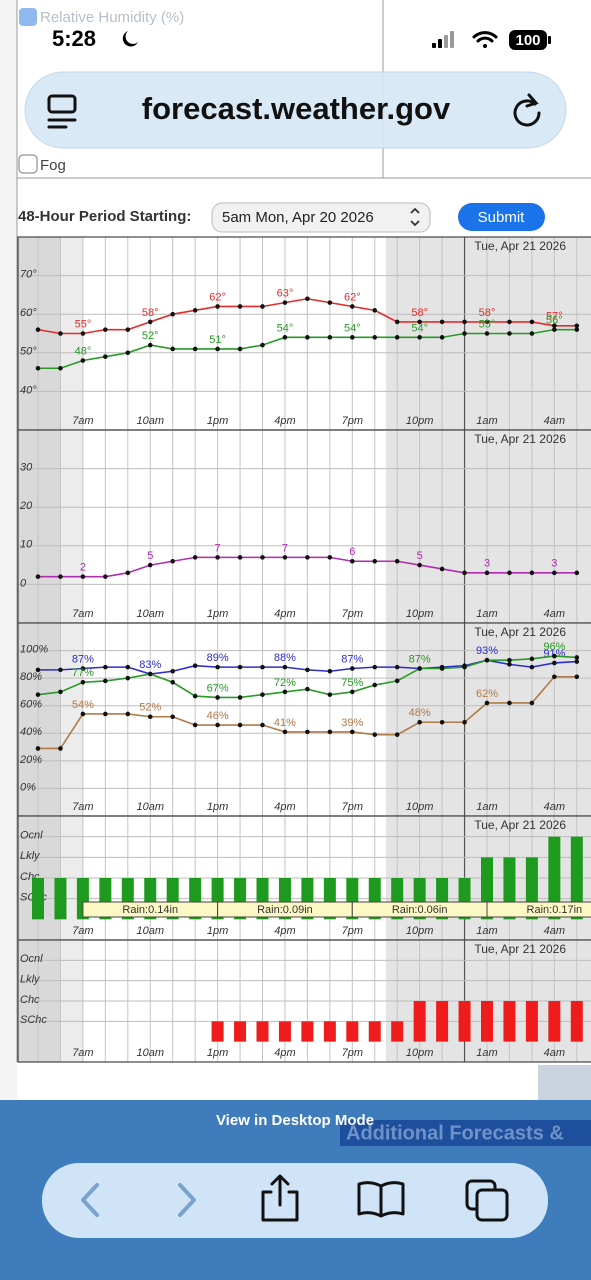  What do you see at coordinates (554, 317) in the screenshot?
I see `value-label: 57°` at bounding box center [554, 317].